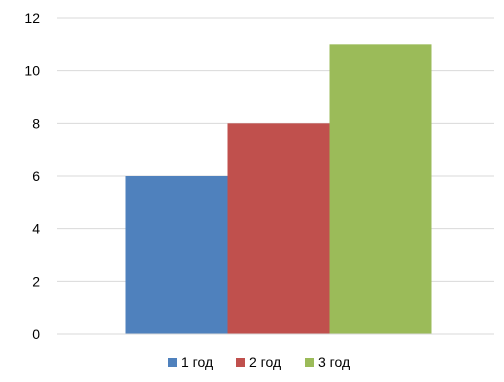 This screenshot has height=382, width=504. I want to click on y-axis: 0 2 4 6 8 10 12, so click(32, 176).